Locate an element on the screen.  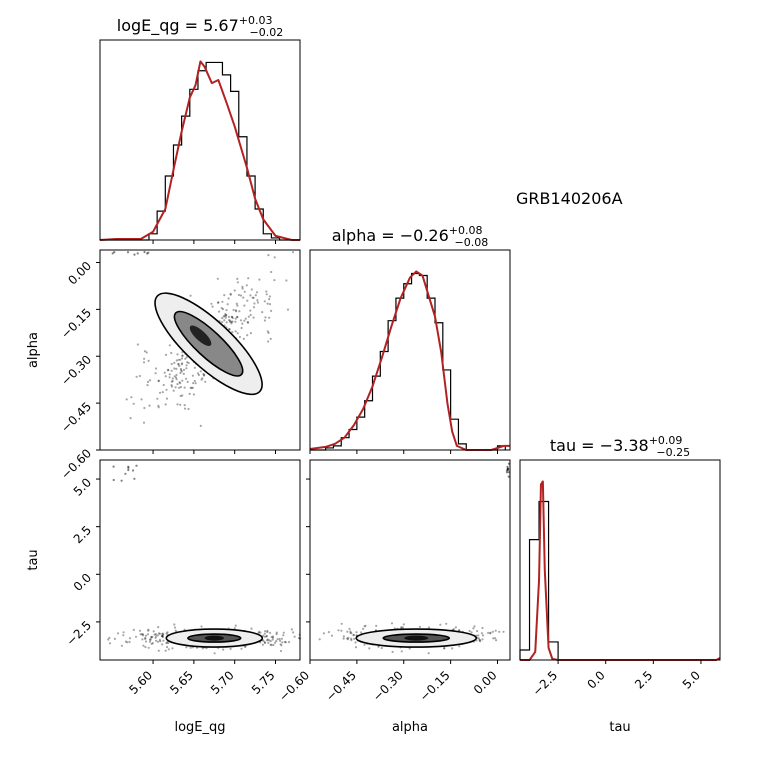
xlabel-tau: tau is located at coordinates (619, 727).